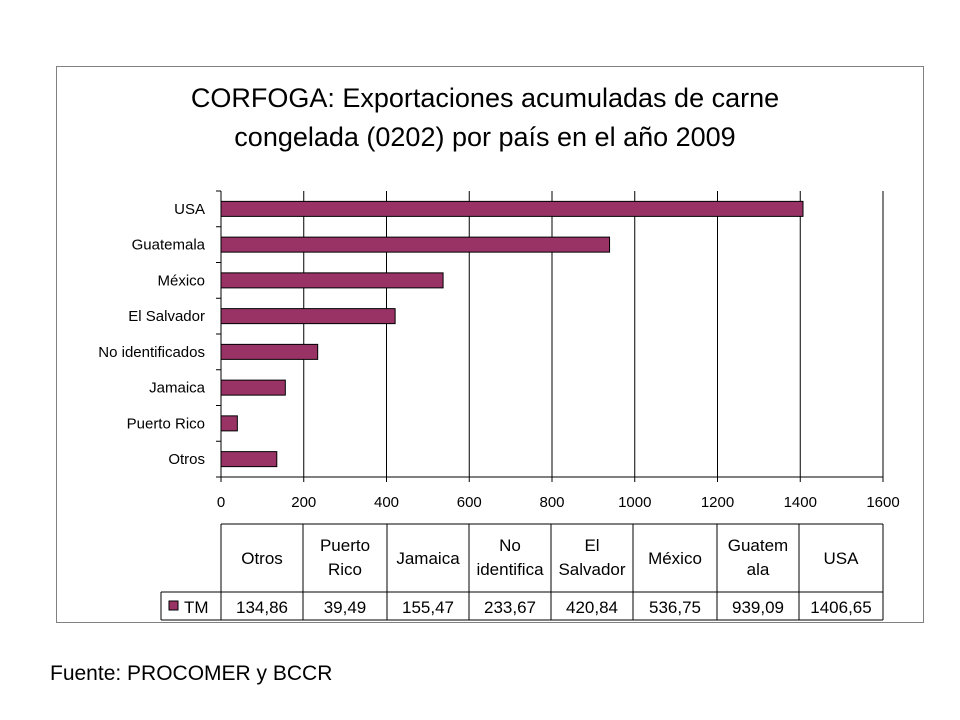 The image size is (960, 720). I want to click on table-header: Puerto, so click(345, 545).